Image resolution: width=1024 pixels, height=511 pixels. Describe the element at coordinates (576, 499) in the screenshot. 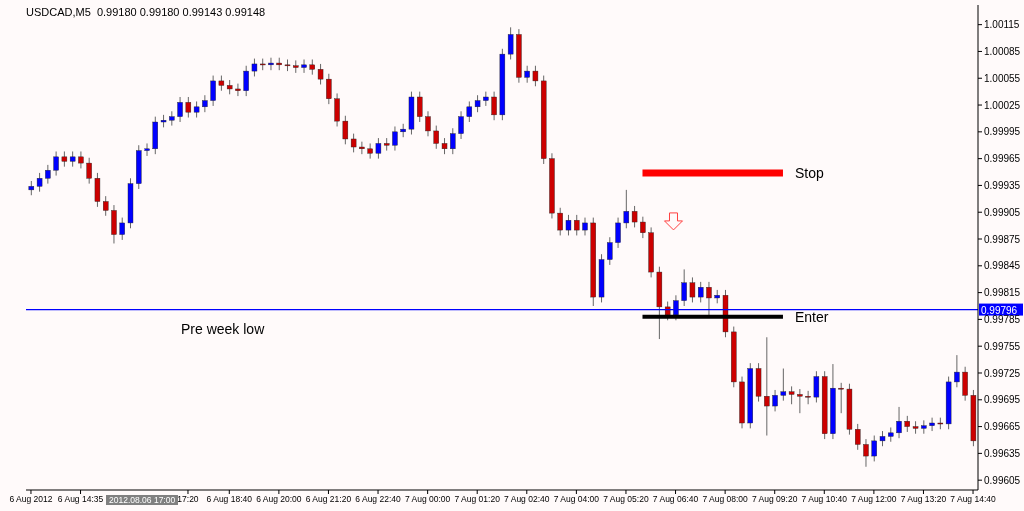

I see `x-tick-label: 7 Aug 04:00` at that location.